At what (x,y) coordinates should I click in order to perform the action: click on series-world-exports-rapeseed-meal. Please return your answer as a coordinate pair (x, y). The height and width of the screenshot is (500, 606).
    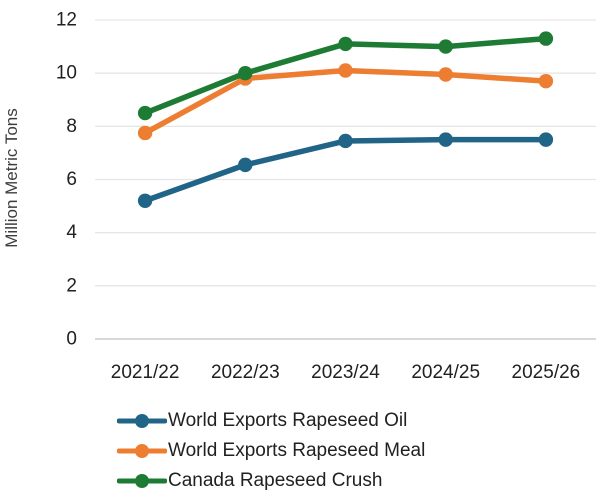
    Looking at the image, I should click on (345, 102).